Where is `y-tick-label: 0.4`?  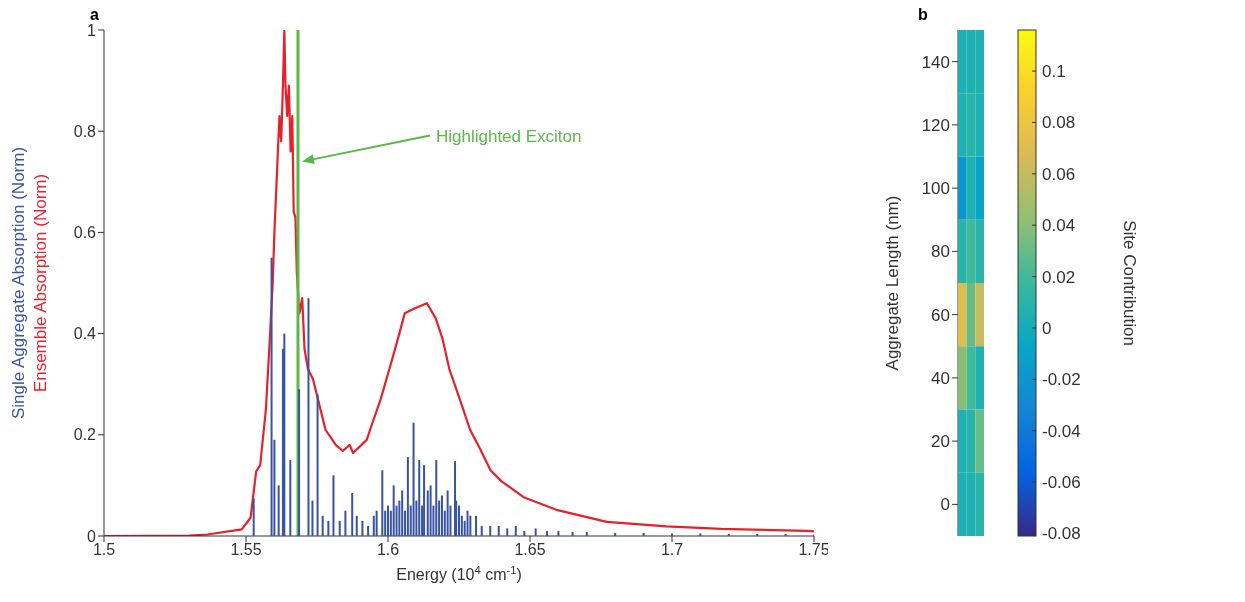 y-tick-label: 0.4 is located at coordinates (85, 334).